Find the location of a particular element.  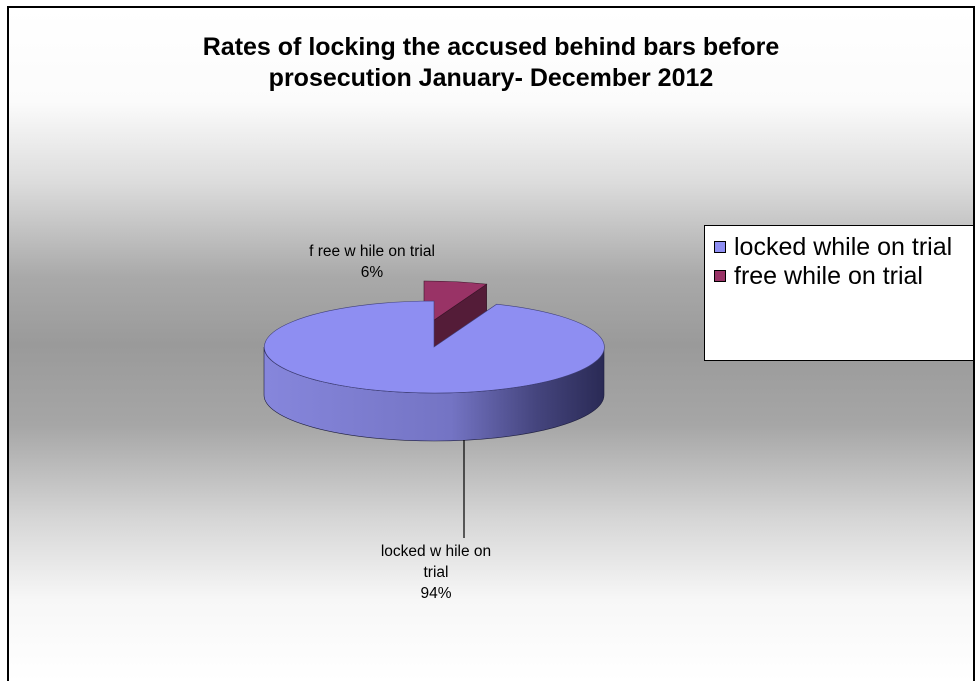

legend-item-free: free while on trial is located at coordinates (843, 276).